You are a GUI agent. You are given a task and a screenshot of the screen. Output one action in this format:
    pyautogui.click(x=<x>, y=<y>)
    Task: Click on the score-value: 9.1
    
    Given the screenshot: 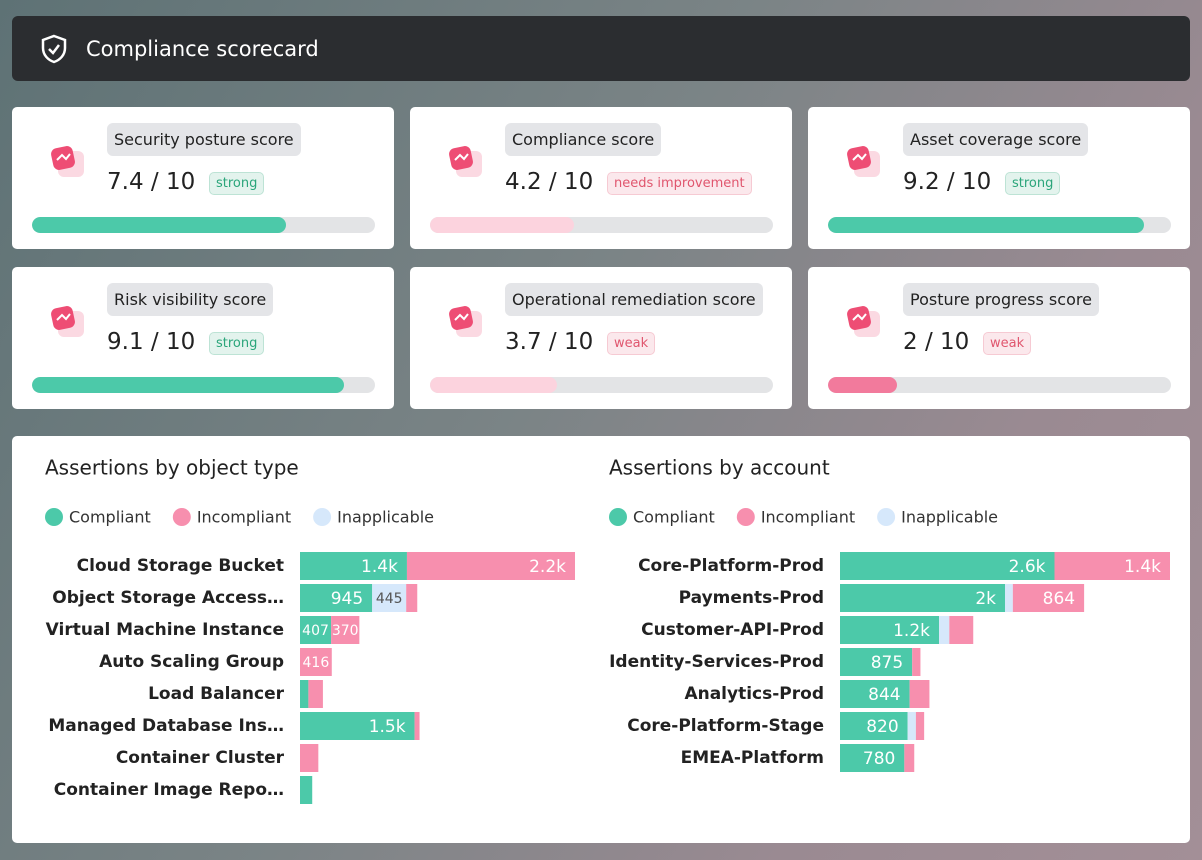 What is the action you would take?
    pyautogui.click(x=125, y=342)
    